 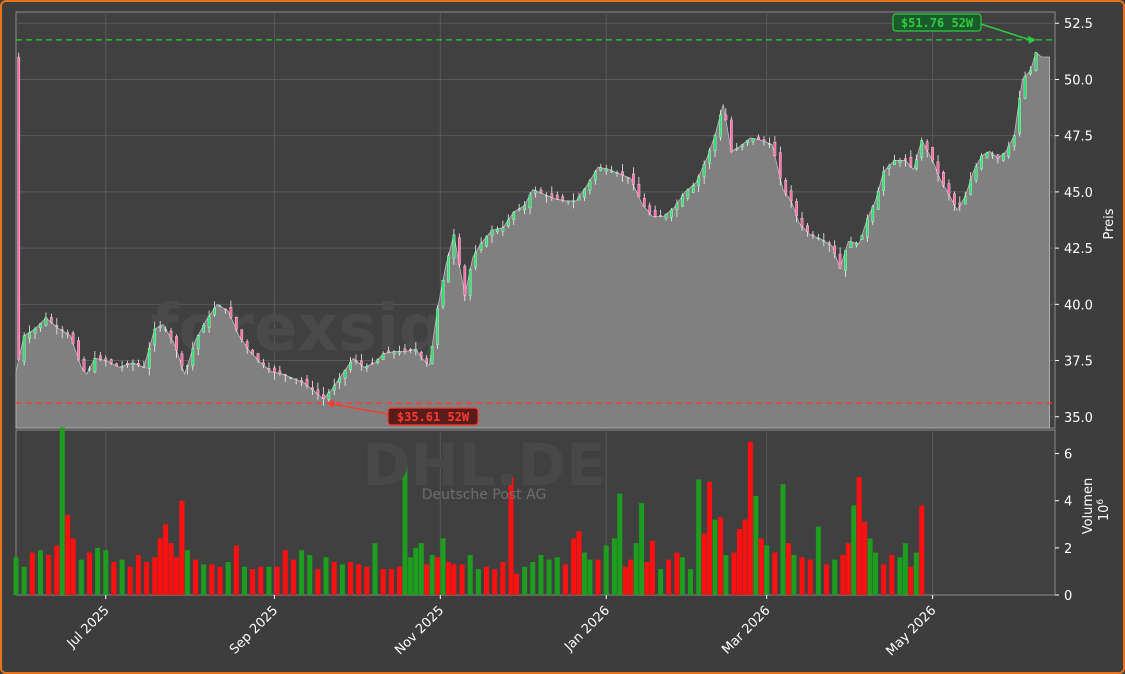 I want to click on price-tick-label: 42.5, so click(x=1078, y=249).